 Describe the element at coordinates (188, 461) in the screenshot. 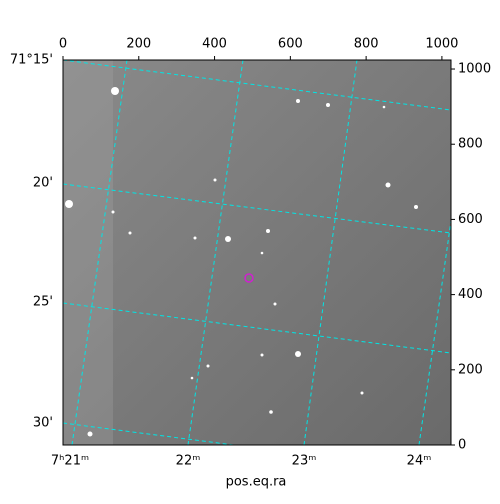

I see `ra-tick-label: 22ᵐ` at that location.